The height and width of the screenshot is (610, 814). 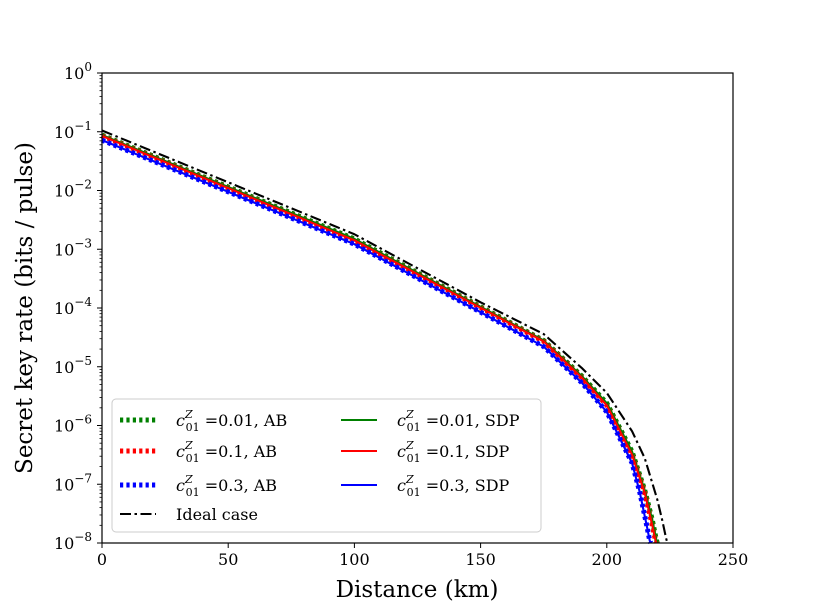 What do you see at coordinates (226, 486) in the screenshot?
I see `legend-entry-2: cZ 01 =0.3, AB` at bounding box center [226, 486].